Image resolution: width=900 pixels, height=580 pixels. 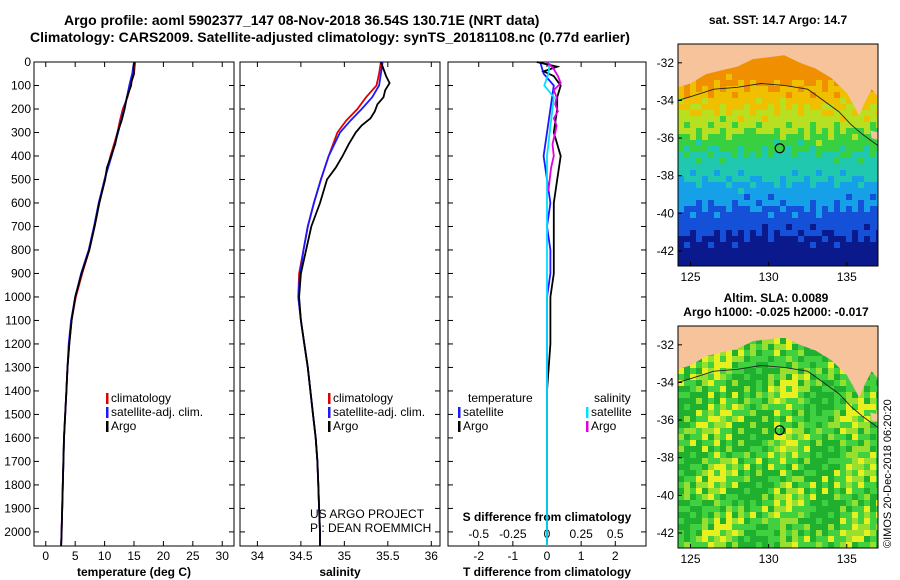 What do you see at coordinates (459, 426) in the screenshot?
I see `diff-legend-t-swatch` at bounding box center [459, 426].